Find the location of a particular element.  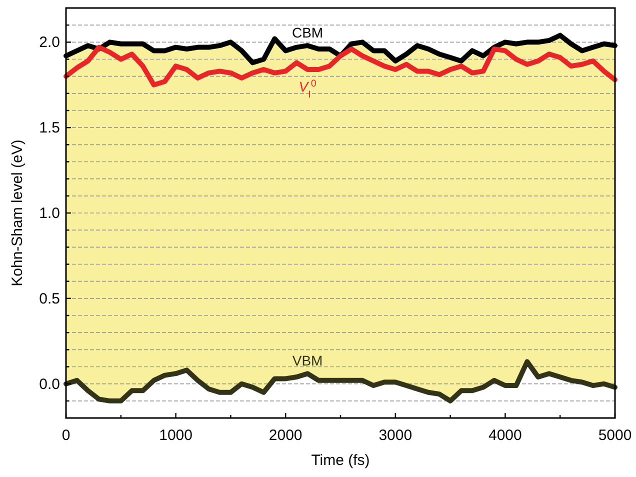

y-tick-label: 1.5 is located at coordinates (49, 128).